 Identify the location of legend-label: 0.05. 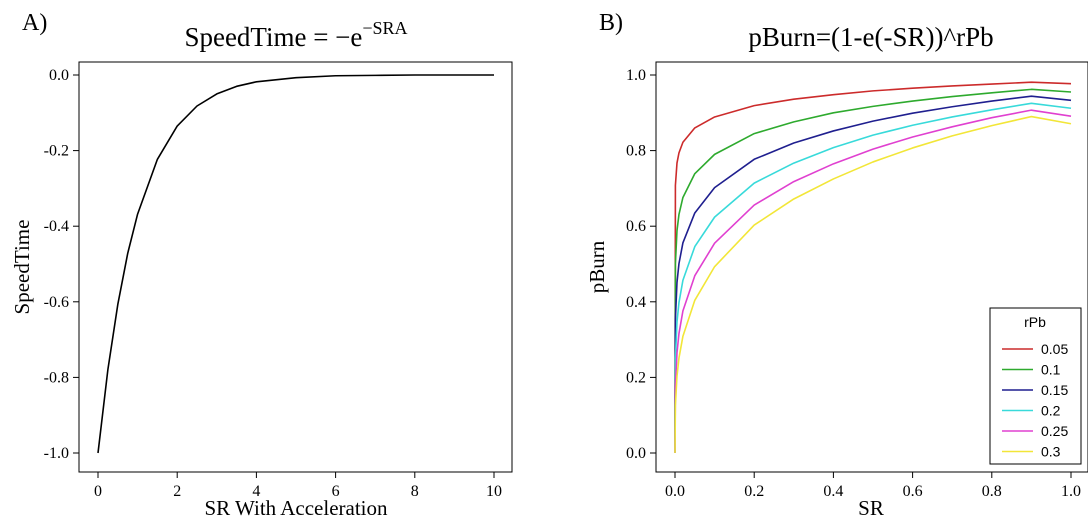
(1054, 349).